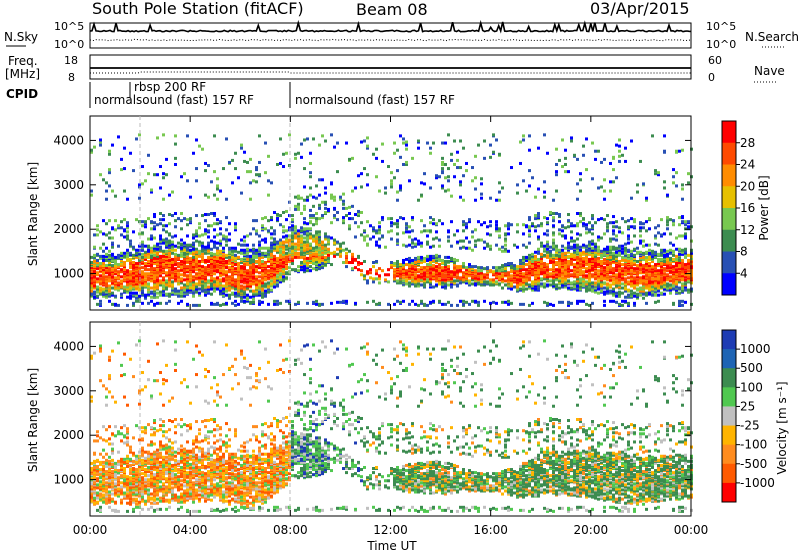 The image size is (800, 558). Describe the element at coordinates (390, 67) in the screenshot. I see `freq-panel-frame` at that location.